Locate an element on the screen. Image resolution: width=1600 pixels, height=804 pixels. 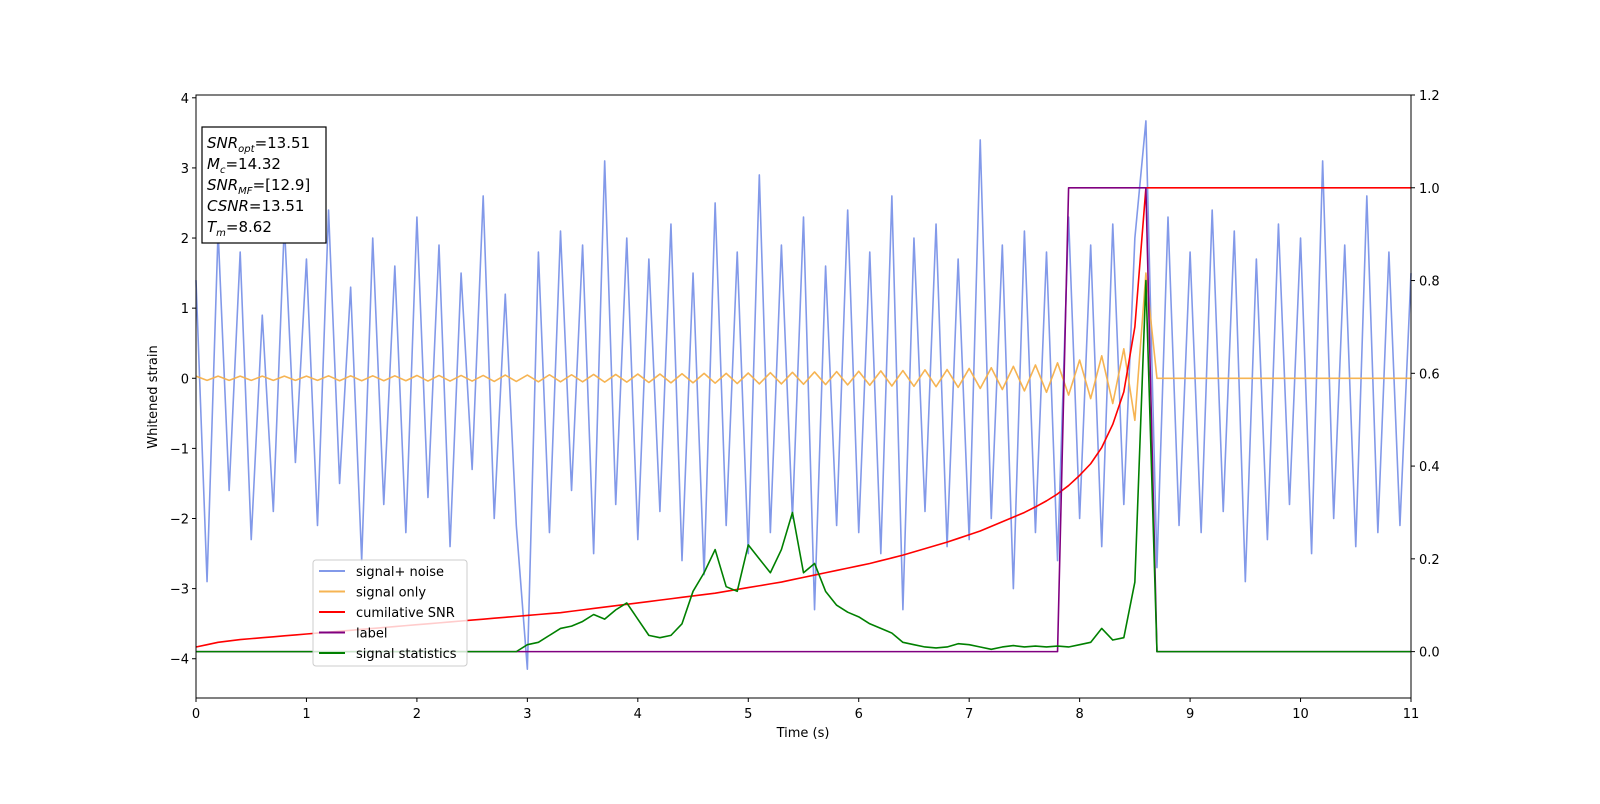
legend-label: label is located at coordinates (371, 634).